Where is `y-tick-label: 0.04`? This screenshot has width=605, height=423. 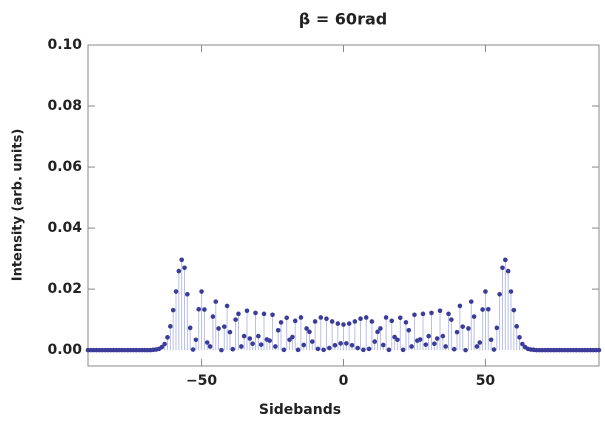 y-tick-label: 0.04 is located at coordinates (64, 228).